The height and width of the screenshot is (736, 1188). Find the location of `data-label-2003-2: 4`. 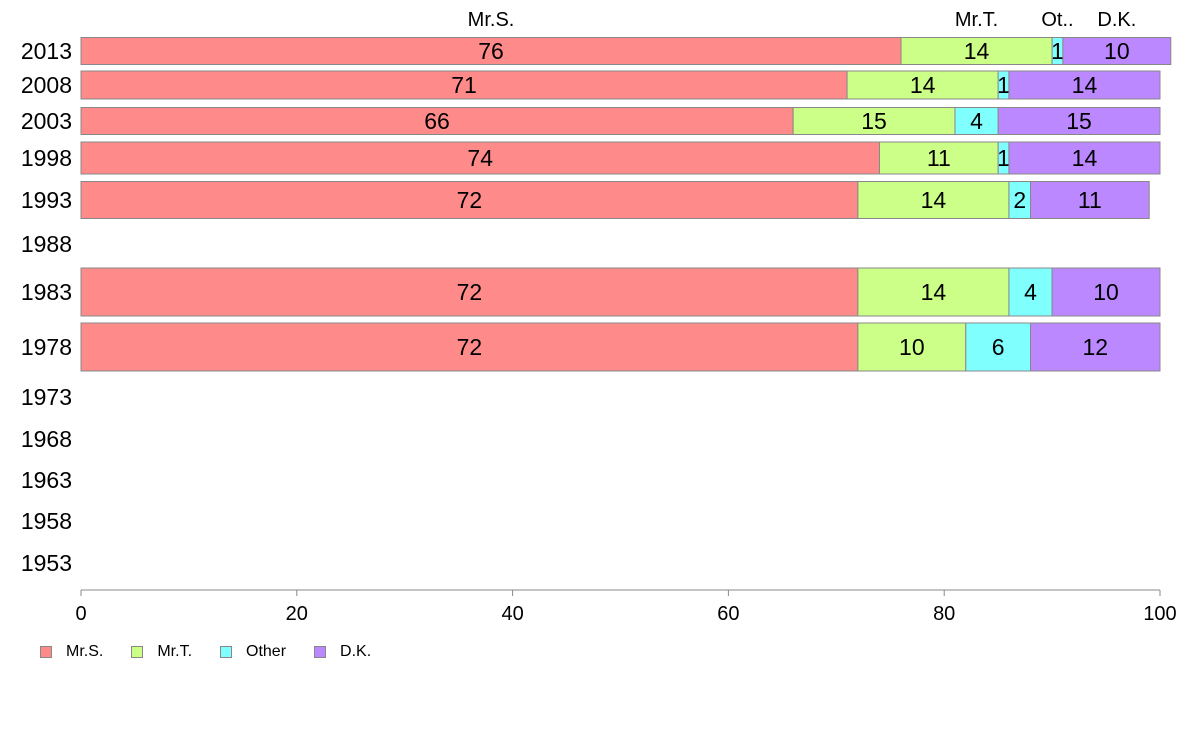

data-label-2003-2: 4 is located at coordinates (976, 121).